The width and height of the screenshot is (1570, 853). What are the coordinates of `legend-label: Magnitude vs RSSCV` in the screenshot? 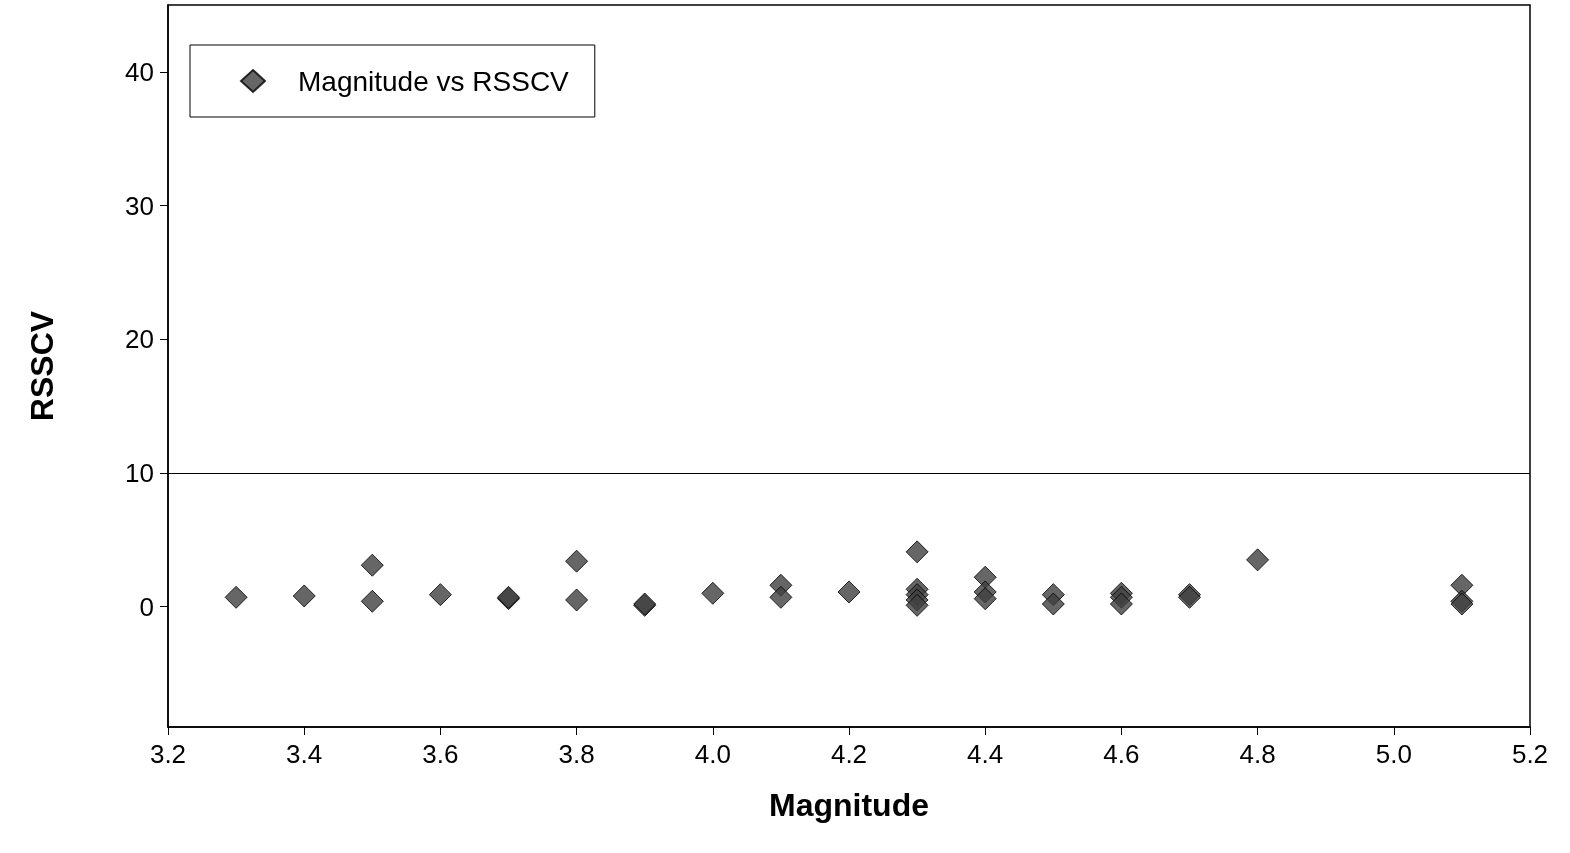 It's located at (434, 81).